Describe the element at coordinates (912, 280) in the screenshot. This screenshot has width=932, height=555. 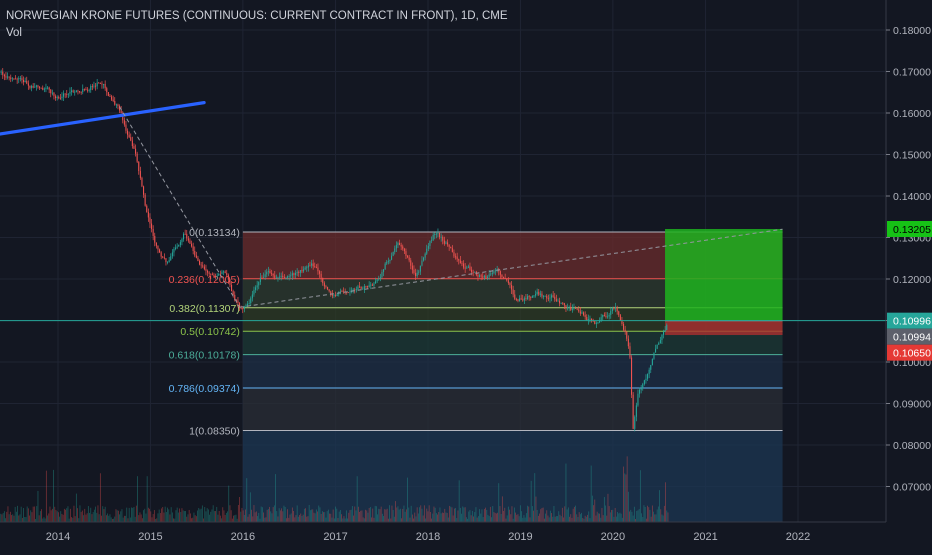
I see `price-tick-label: 0.12000` at that location.